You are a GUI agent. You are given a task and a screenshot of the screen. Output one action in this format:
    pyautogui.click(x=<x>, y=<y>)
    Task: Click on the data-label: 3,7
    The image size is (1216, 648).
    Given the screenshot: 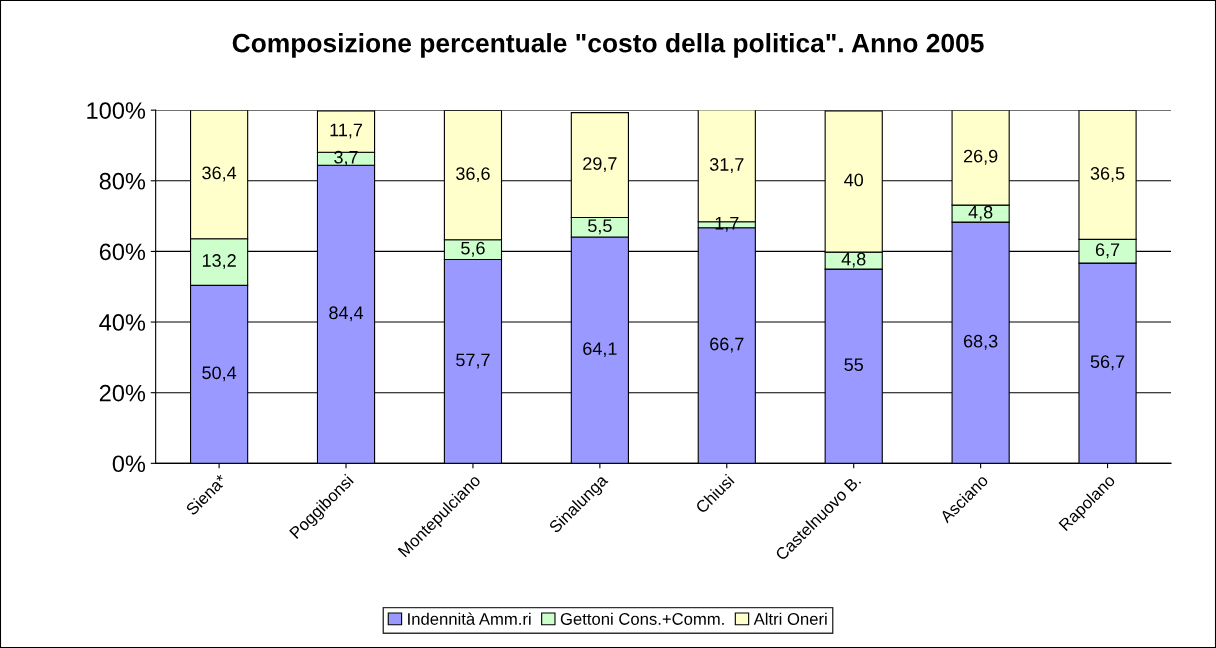 What is the action you would take?
    pyautogui.click(x=346, y=158)
    